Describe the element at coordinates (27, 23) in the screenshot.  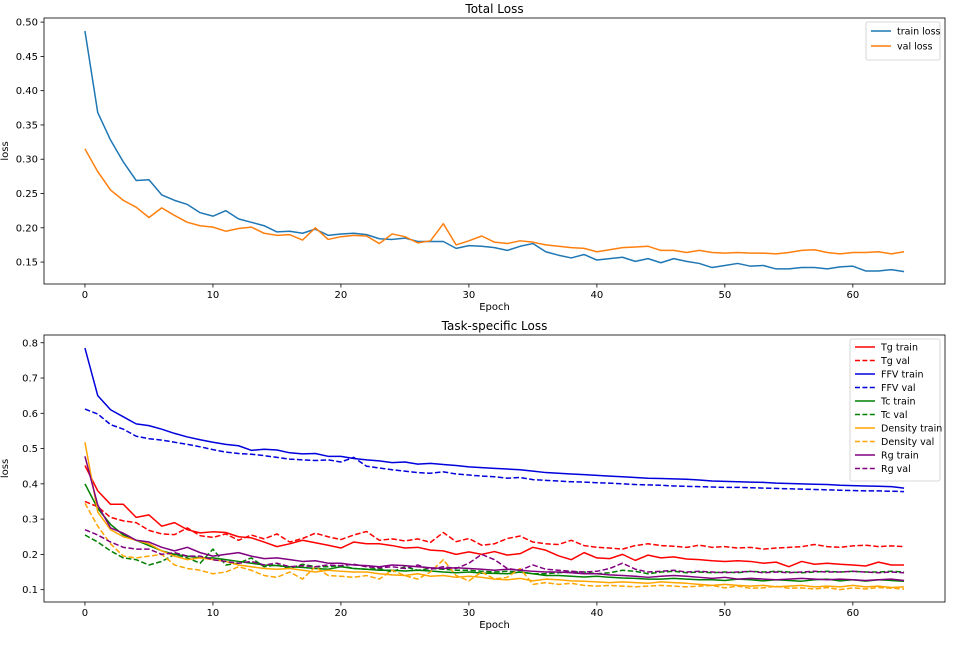
I see `y-tick-label: 0.50` at that location.